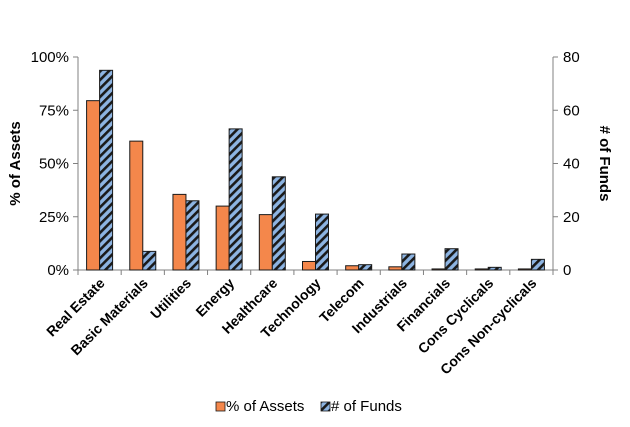 This screenshot has height=427, width=630. Describe the element at coordinates (50, 57) in the screenshot. I see `left-tick-label: 100%` at that location.